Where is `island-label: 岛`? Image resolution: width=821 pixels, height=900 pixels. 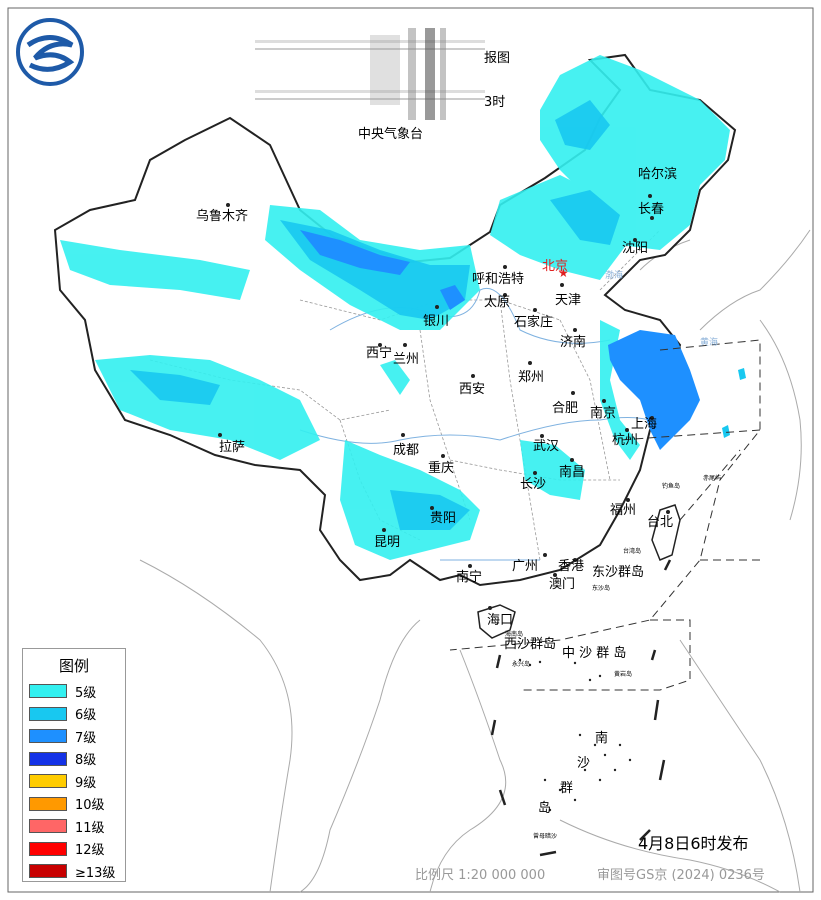
island-label: 岛 is located at coordinates (544, 808).